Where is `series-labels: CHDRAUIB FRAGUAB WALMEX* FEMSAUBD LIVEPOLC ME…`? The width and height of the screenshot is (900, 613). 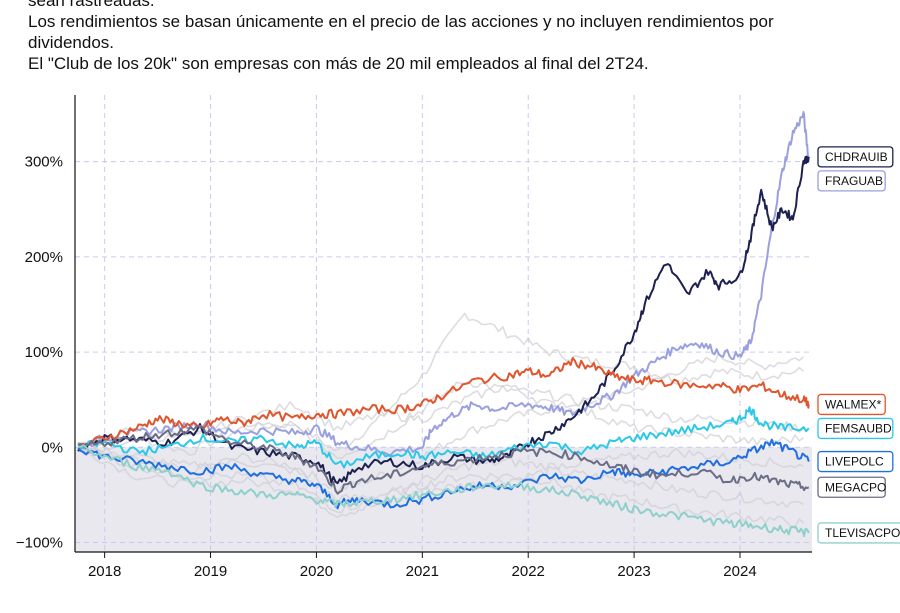
series-labels: CHDRAUIB FRAGUAB WALMEX* FEMSAUBD LIVEPOLC ME… is located at coordinates (858, 345).